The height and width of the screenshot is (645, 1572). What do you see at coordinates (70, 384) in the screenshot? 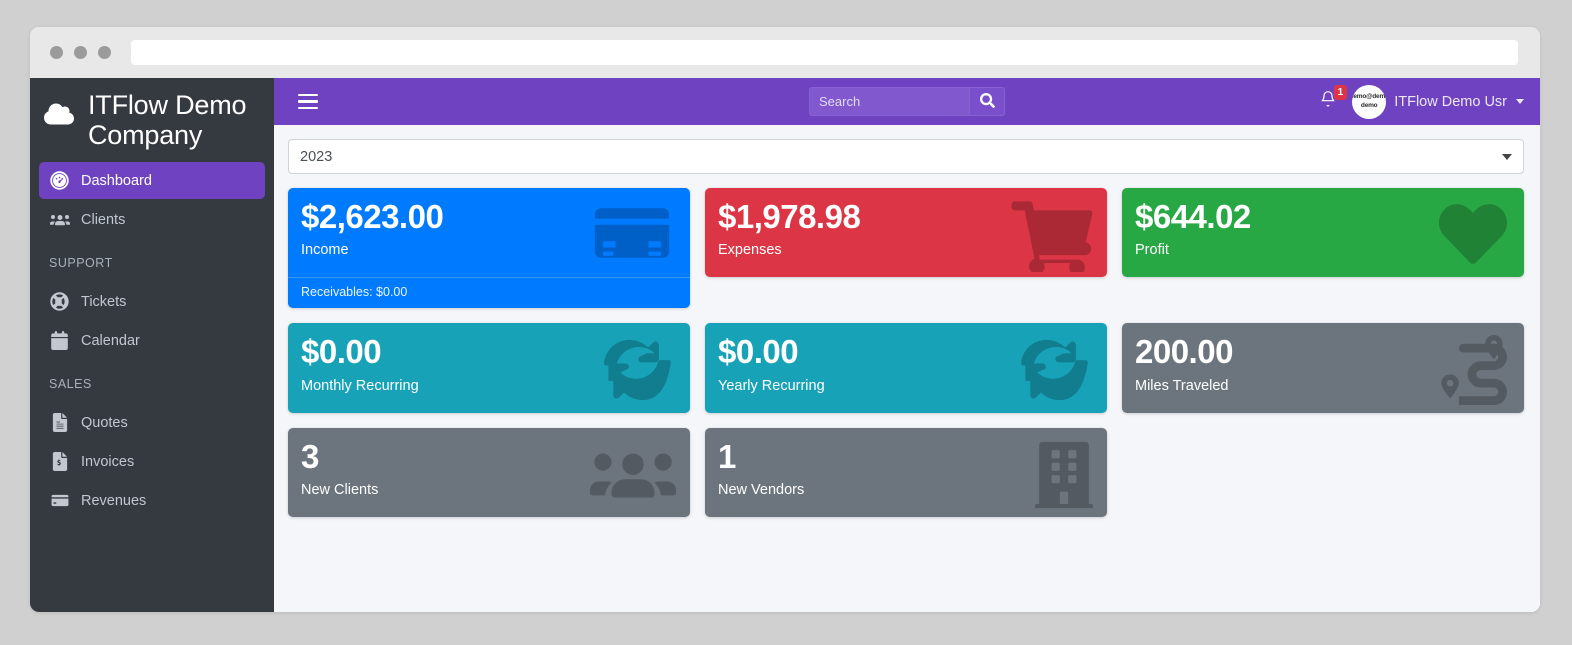
I see `sidebar-section-header-sales: SALES` at bounding box center [70, 384].